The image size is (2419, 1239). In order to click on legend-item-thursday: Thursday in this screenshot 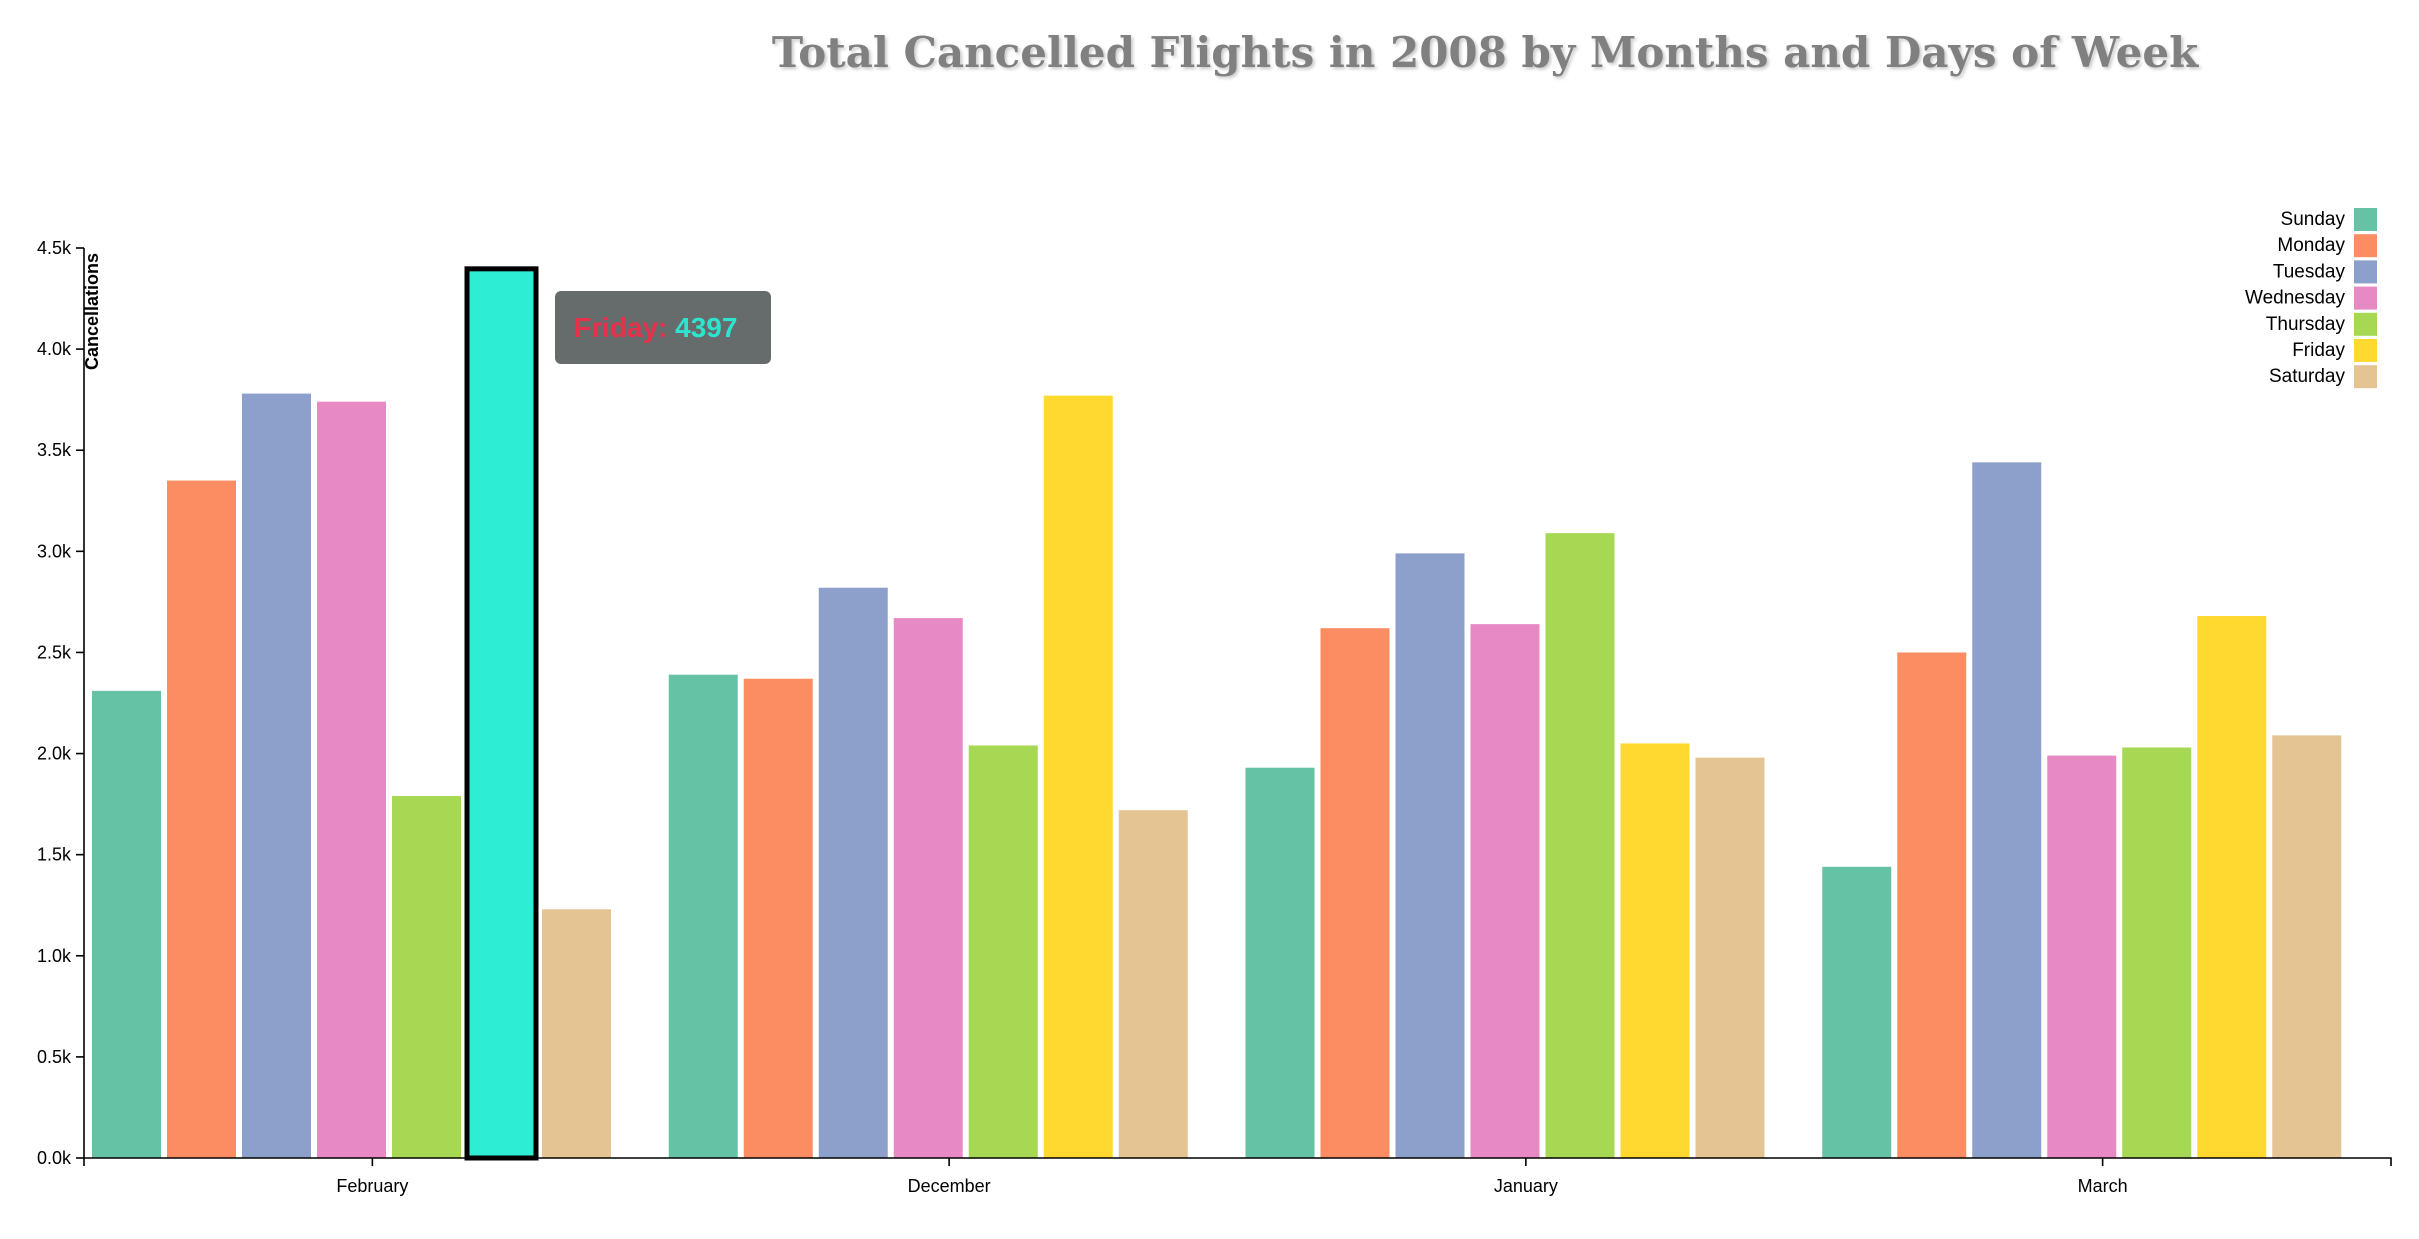, I will do `click(2321, 324)`.